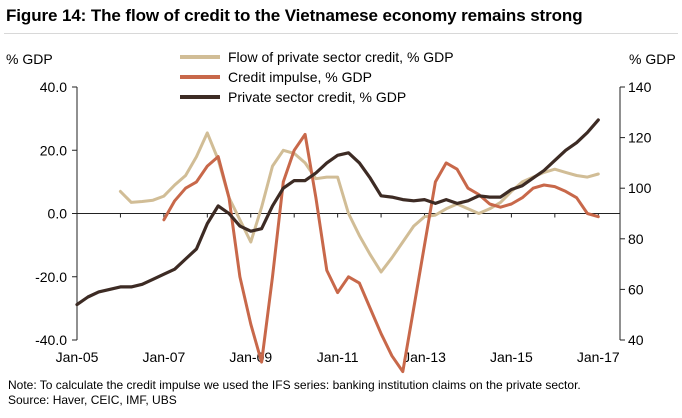  What do you see at coordinates (640, 87) in the screenshot?
I see `y-right-tick-label: 140` at bounding box center [640, 87].